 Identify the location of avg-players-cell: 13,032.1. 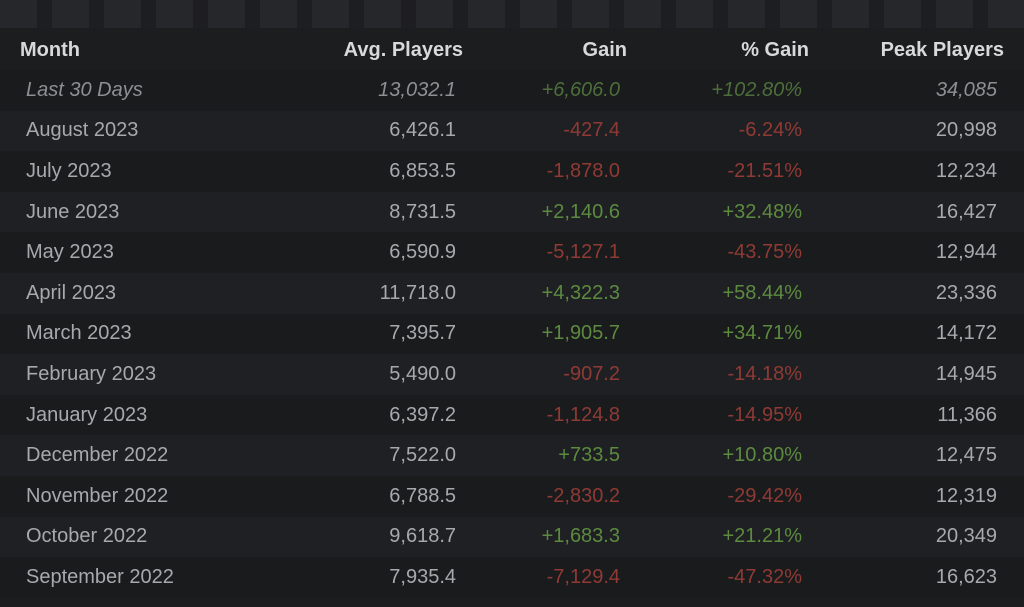
(417, 89).